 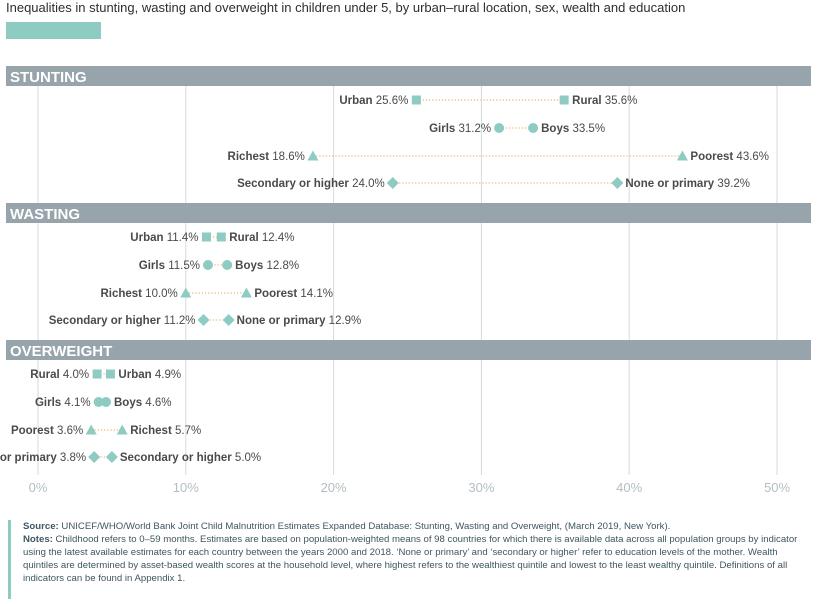 What do you see at coordinates (246, 458) in the screenshot?
I see `label-value: 5.0%` at bounding box center [246, 458].